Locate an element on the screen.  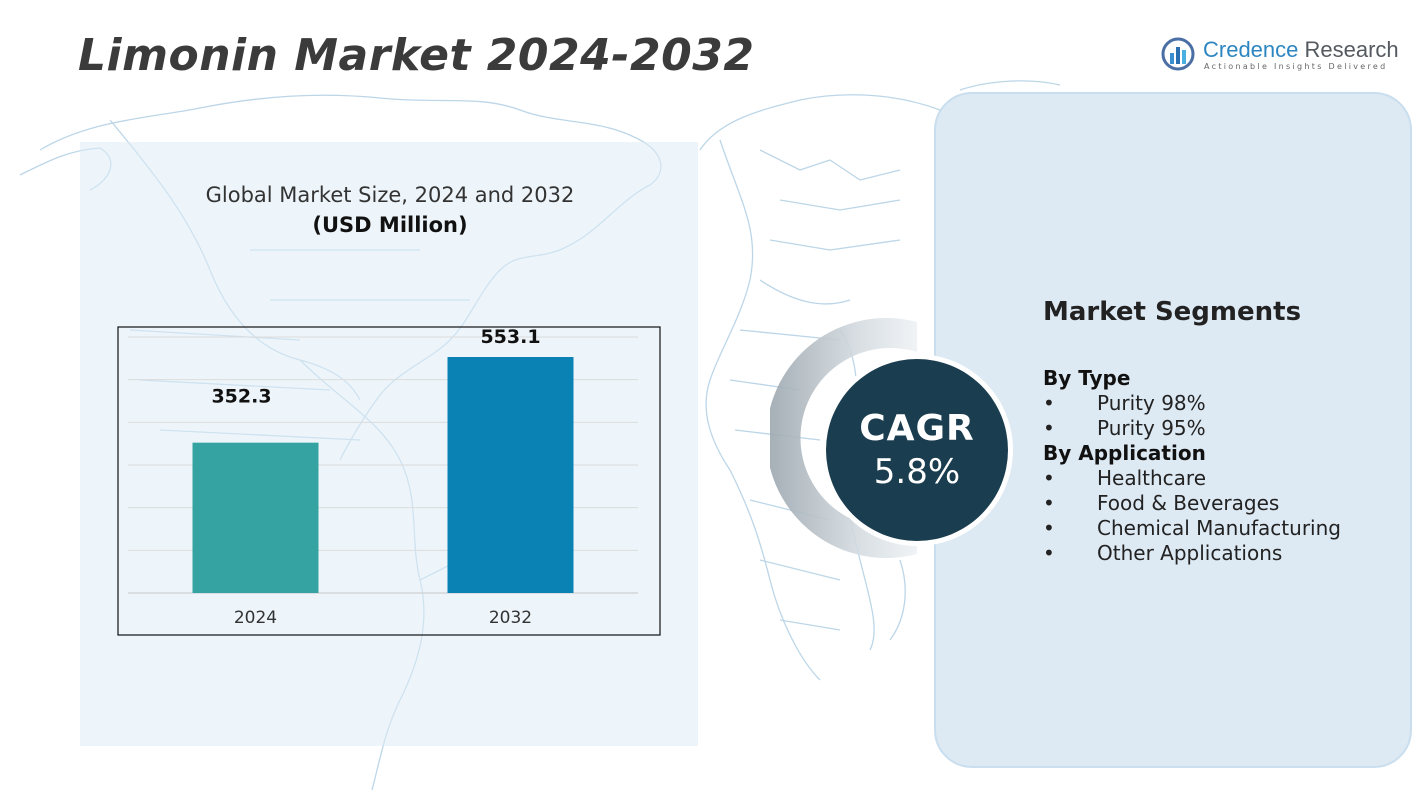
chart-title: Global Market Size, 2024 and 2032 is located at coordinates (390, 195).